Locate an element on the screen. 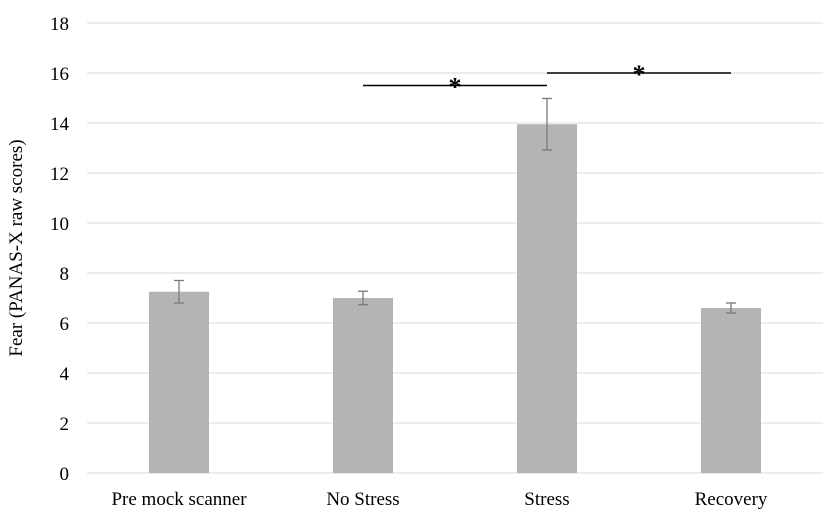 This screenshot has height=513, width=833. significance-star-1: * is located at coordinates (455, 87).